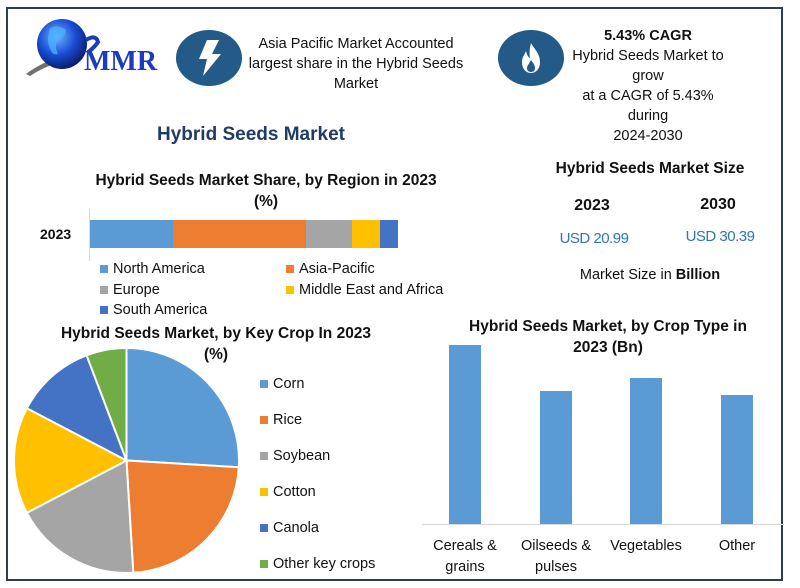 The image size is (800, 588). I want to click on legend-cotton: Cotton, so click(317, 492).